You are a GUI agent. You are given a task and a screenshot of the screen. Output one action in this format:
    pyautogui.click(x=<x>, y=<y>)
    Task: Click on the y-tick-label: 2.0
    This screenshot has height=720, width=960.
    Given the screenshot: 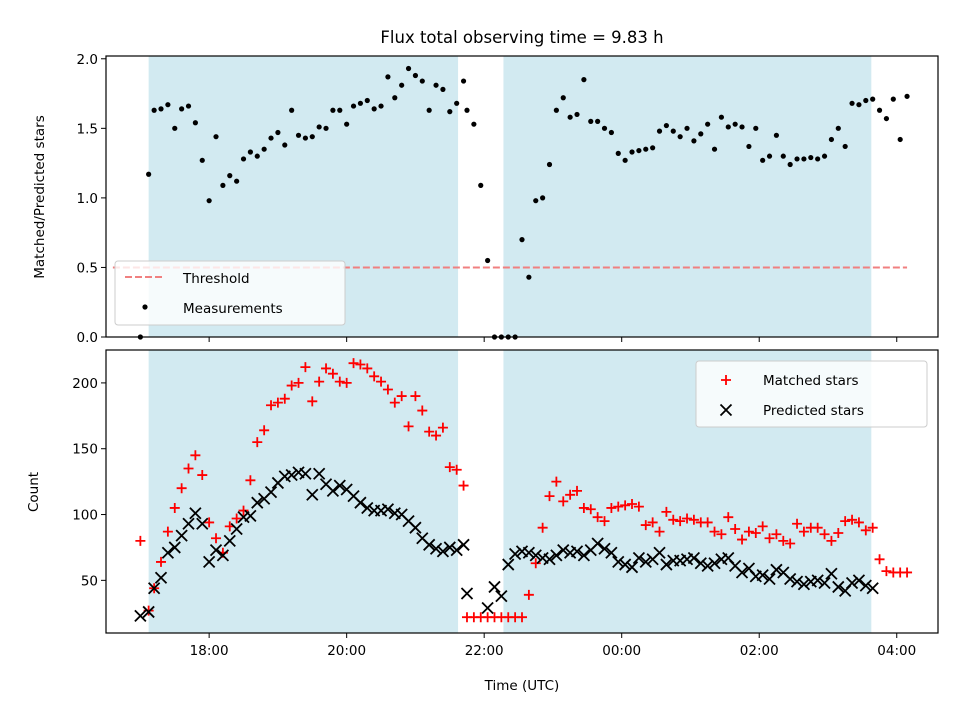 What is the action you would take?
    pyautogui.click(x=87, y=60)
    